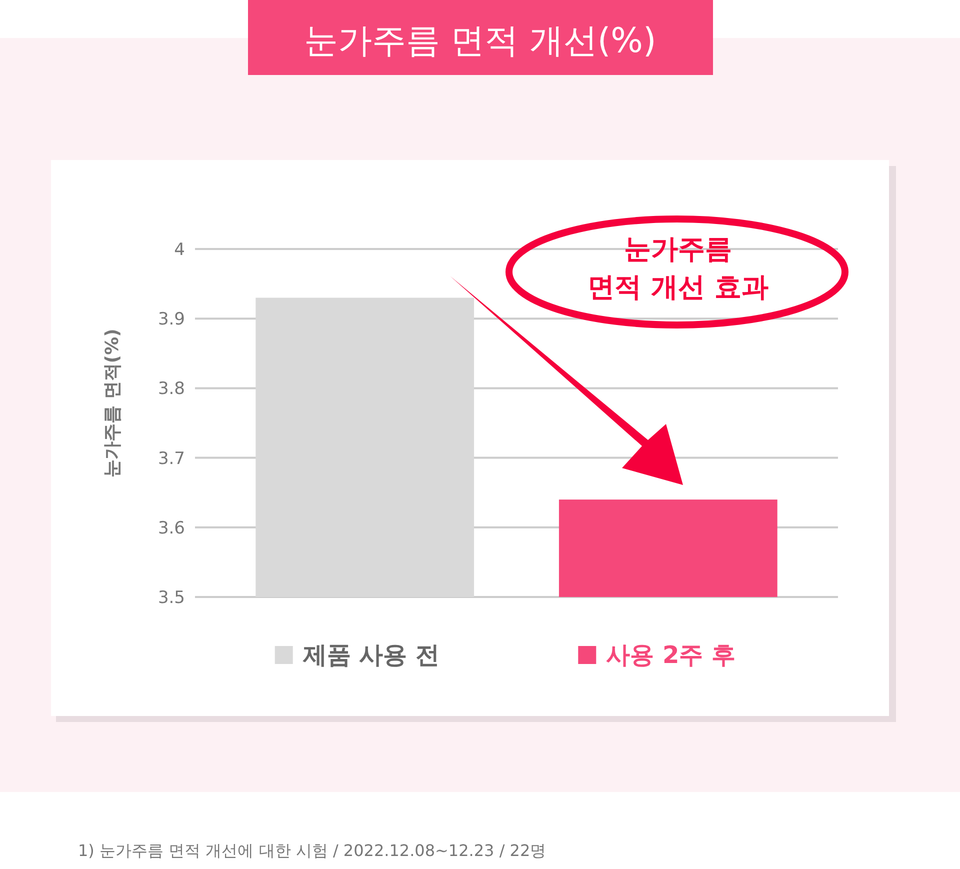  Describe the element at coordinates (179, 250) in the screenshot. I see `y-tick-label: 4` at that location.